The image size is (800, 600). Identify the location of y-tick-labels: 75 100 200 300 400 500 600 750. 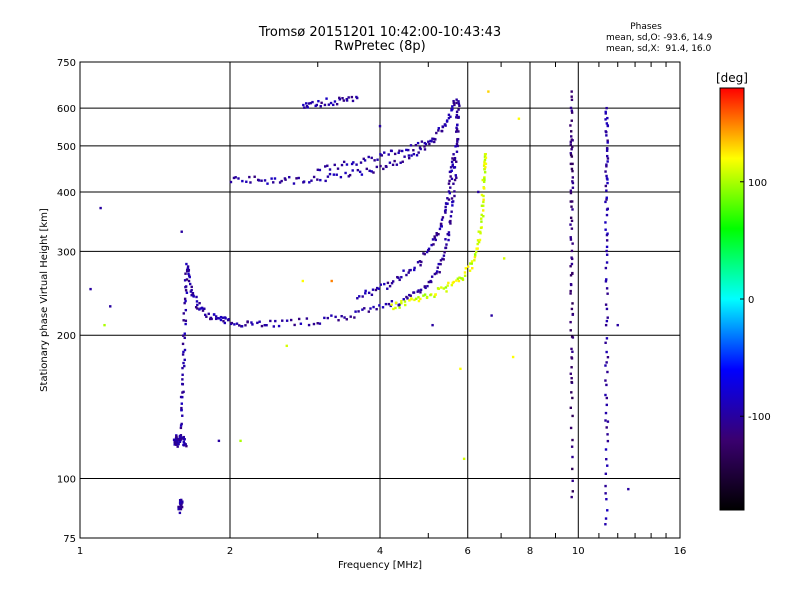
(66, 301).